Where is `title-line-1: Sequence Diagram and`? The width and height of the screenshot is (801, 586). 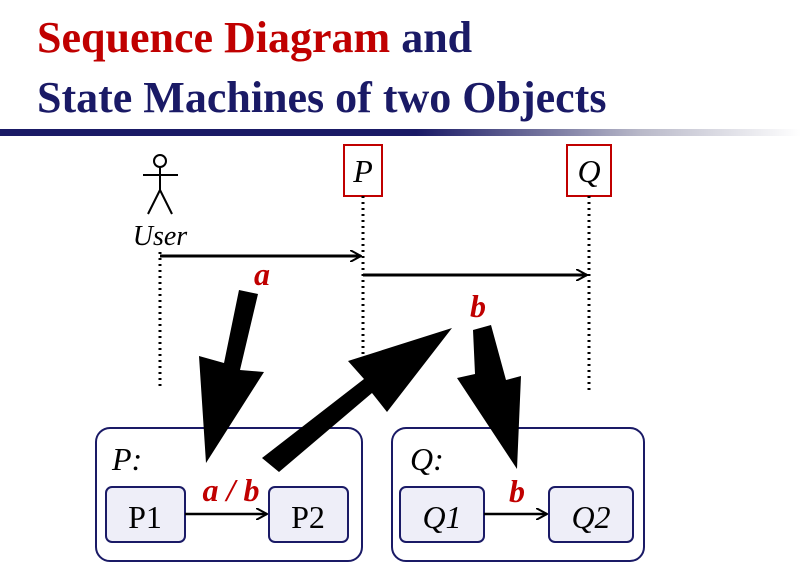
title-line-1: Sequence Diagram and is located at coordinates (254, 38).